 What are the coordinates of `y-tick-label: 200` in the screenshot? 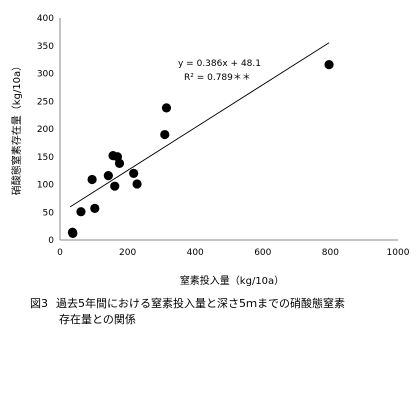 It's located at (45, 130).